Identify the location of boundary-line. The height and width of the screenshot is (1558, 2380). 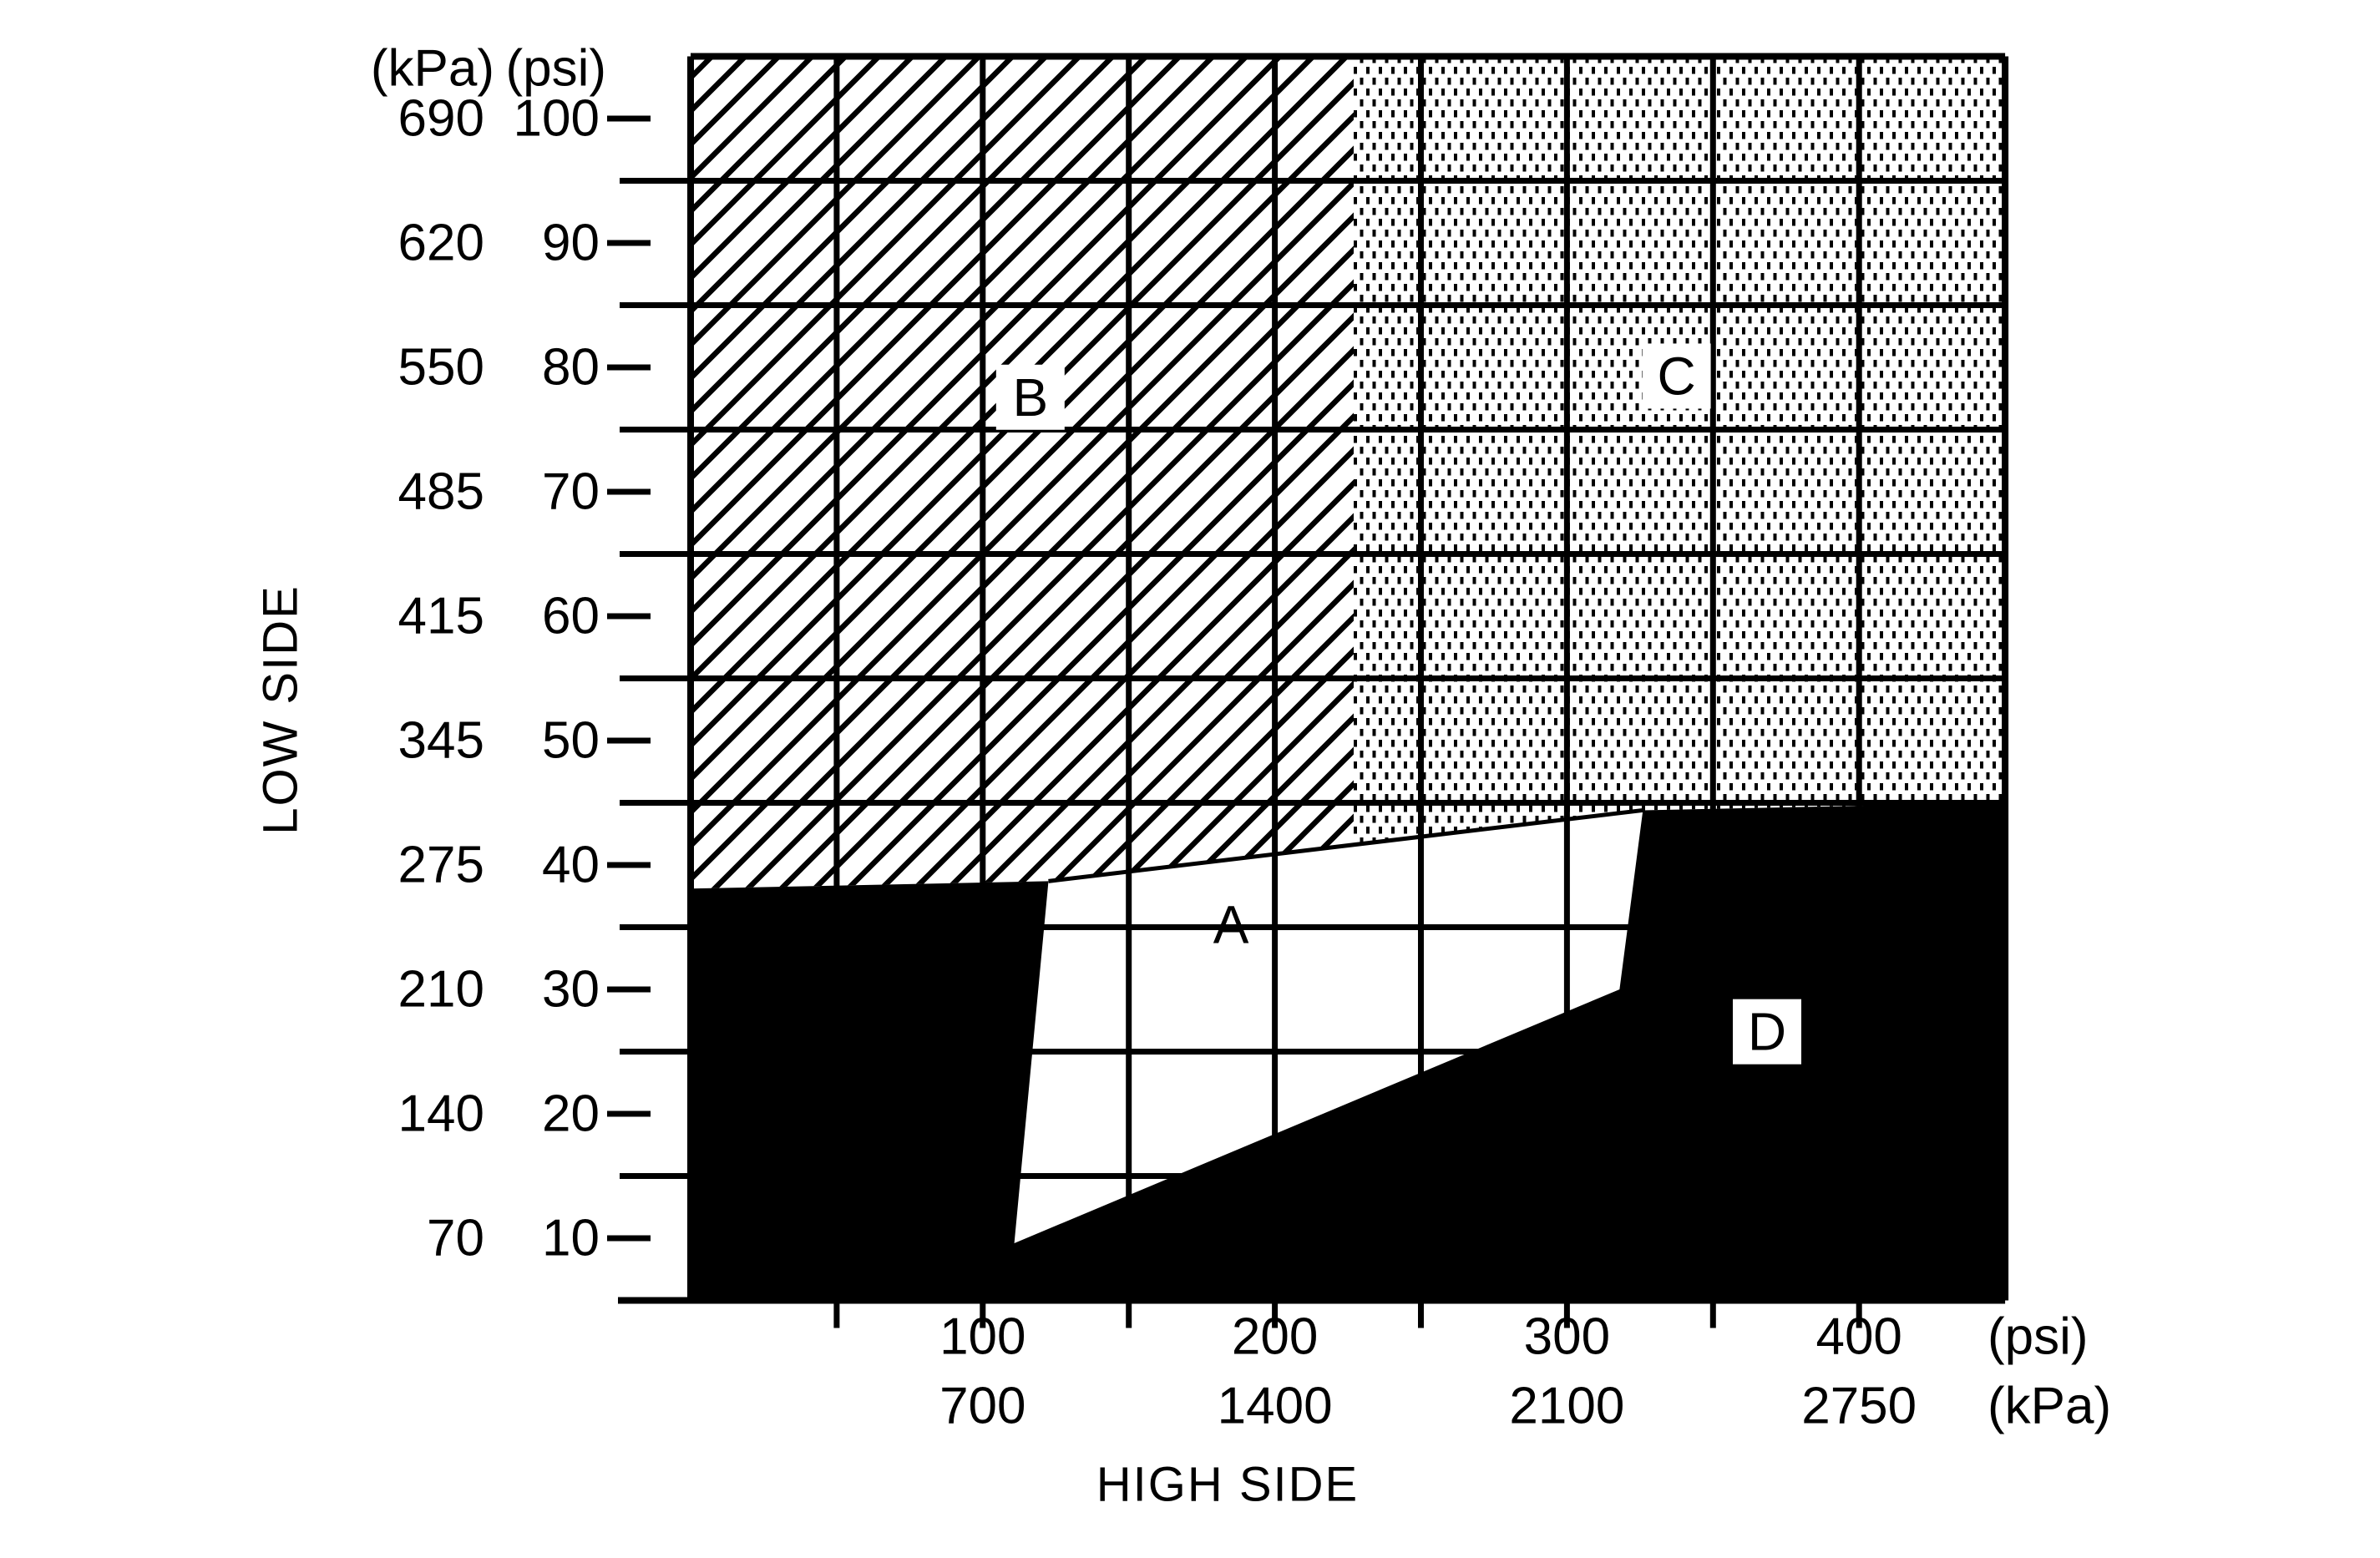
(1345, 845).